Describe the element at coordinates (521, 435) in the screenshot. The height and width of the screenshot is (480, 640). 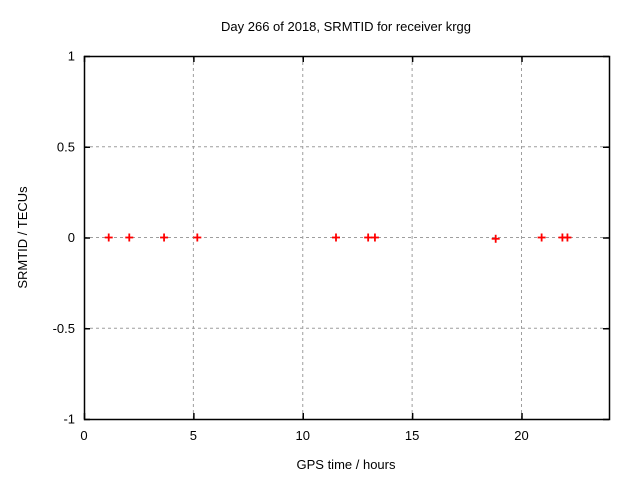
I see `x-tick-label: 20` at that location.